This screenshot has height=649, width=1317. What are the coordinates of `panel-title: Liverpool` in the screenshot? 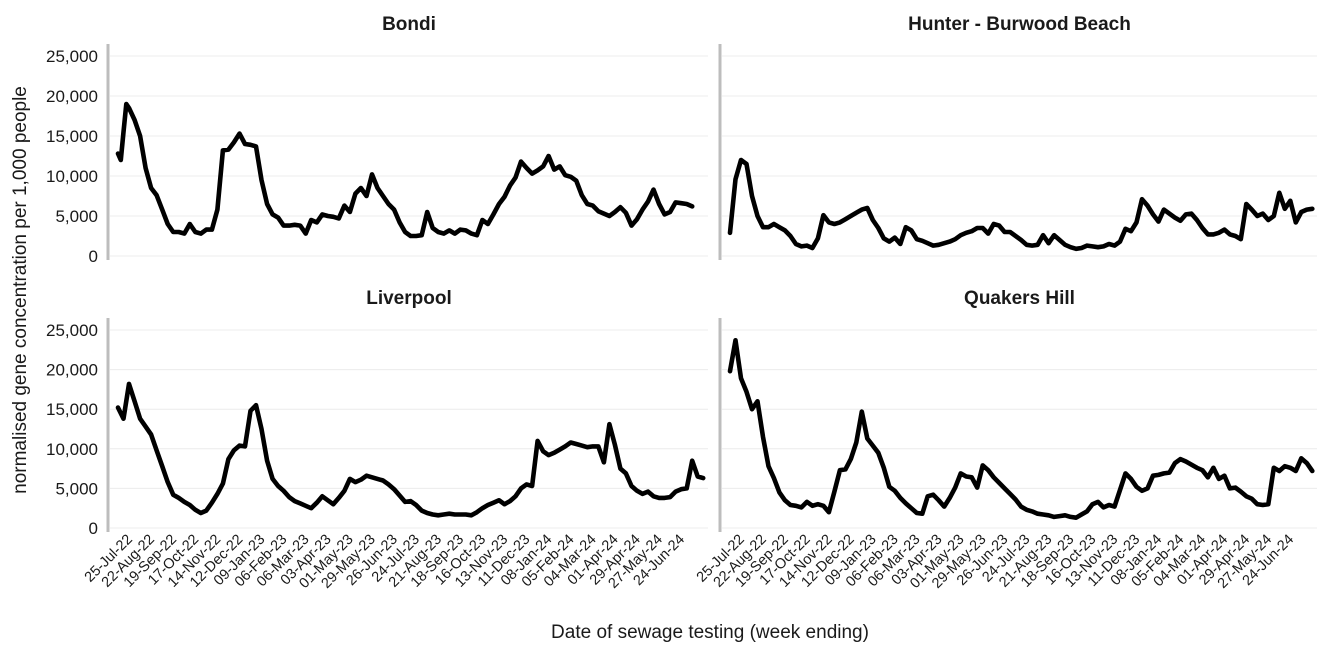 It's located at (409, 298).